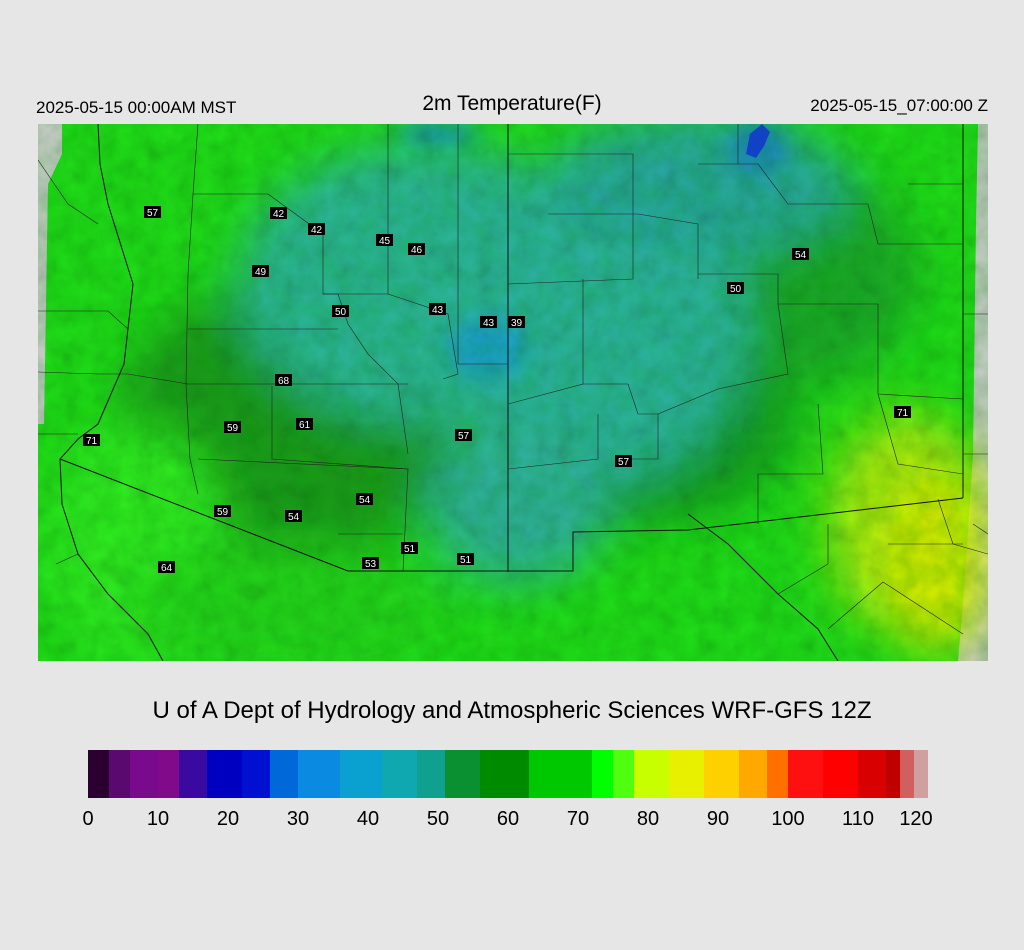 Image resolution: width=1024 pixels, height=950 pixels. I want to click on colorbar-tick-label: 50, so click(438, 819).